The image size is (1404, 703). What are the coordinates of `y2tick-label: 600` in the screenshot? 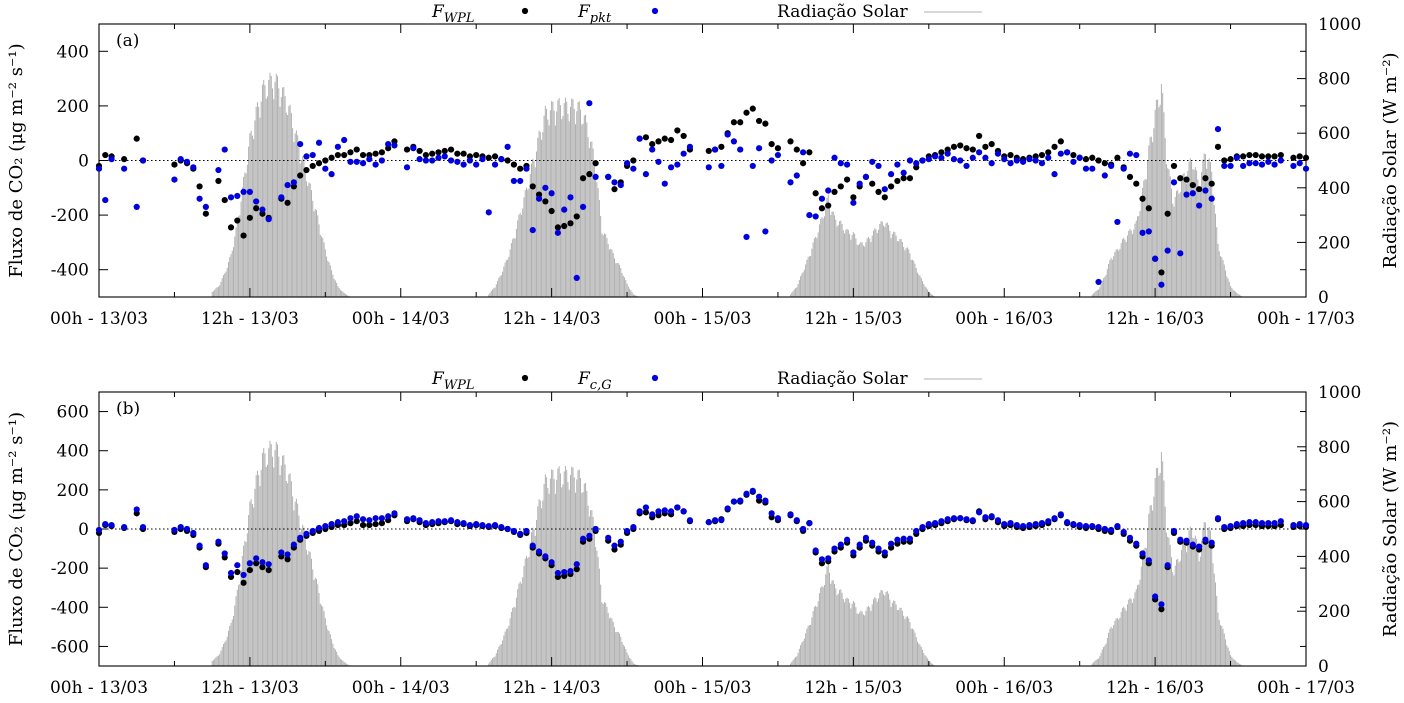 It's located at (1334, 503).